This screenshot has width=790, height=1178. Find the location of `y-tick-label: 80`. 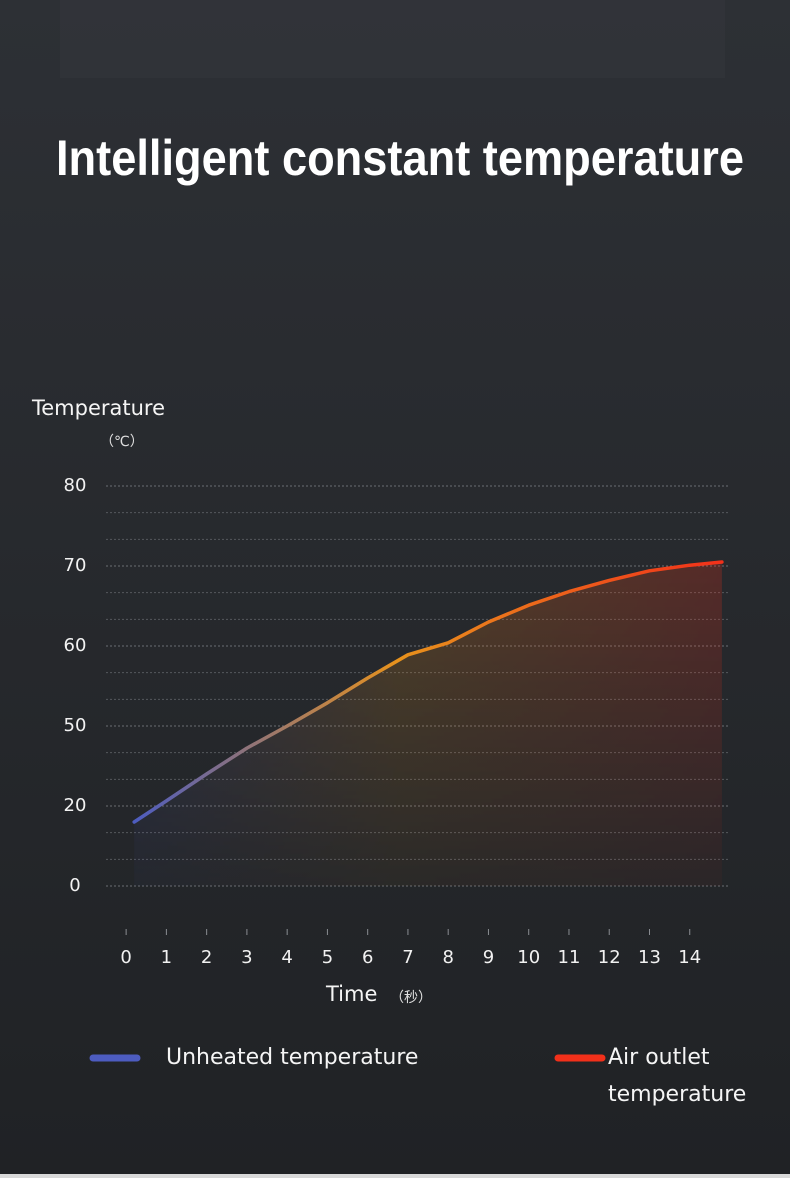

y-tick-label: 80 is located at coordinates (75, 485).